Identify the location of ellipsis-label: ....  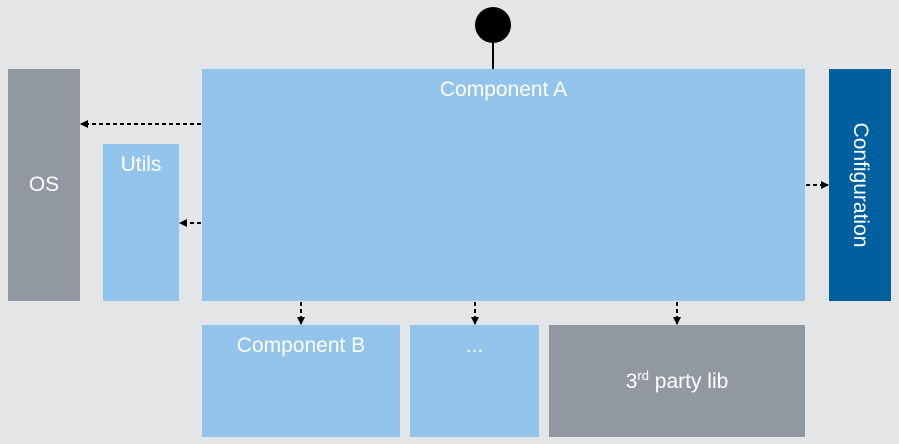
(474, 345).